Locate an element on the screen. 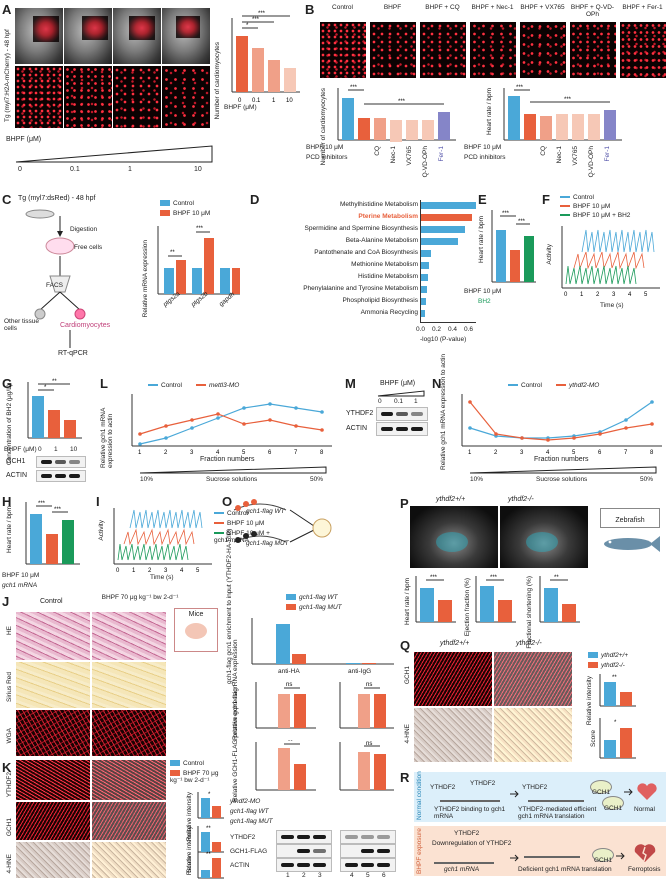 The width and height of the screenshot is (669, 880). panel-r-gch1-c: GCH1 is located at coordinates (603, 856).